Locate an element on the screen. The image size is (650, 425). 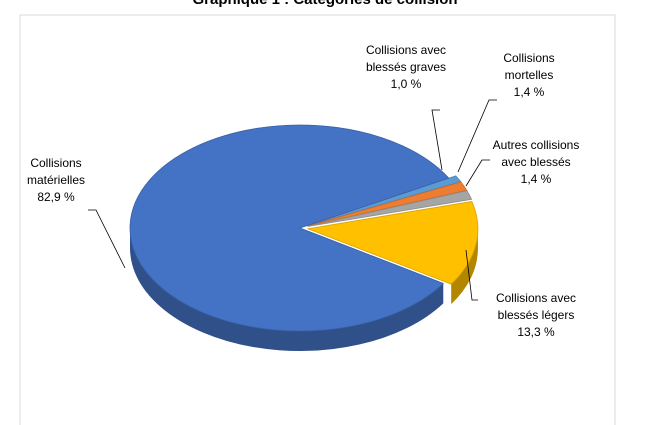
value-label: 1,0 % is located at coordinates (406, 84).